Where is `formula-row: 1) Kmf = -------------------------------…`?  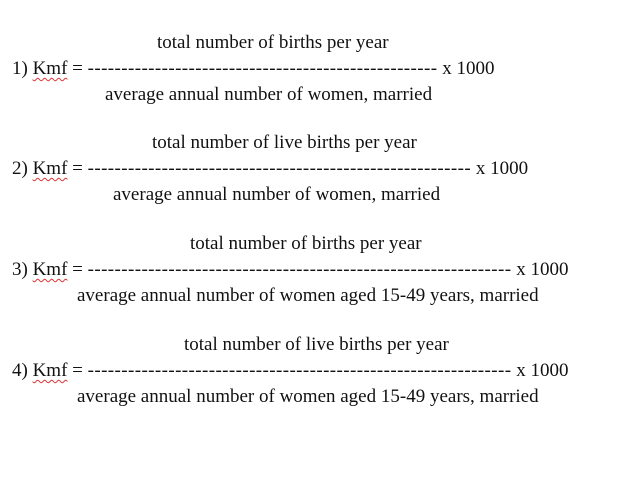 formula-row: 1) Kmf = -------------------------------… is located at coordinates (253, 69).